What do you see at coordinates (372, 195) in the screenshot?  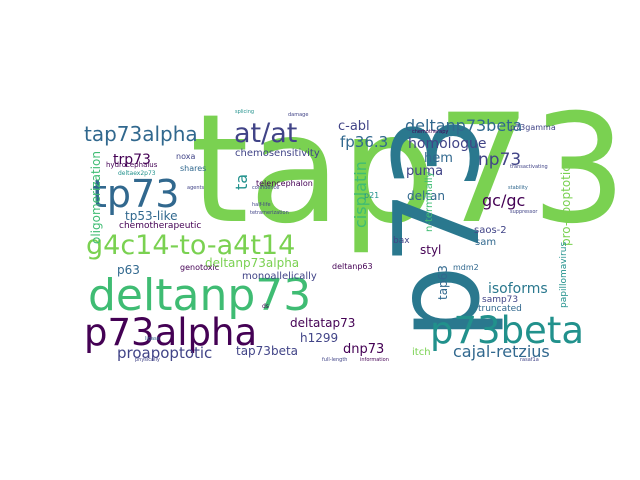 I see `word-p21: p21` at bounding box center [372, 195].